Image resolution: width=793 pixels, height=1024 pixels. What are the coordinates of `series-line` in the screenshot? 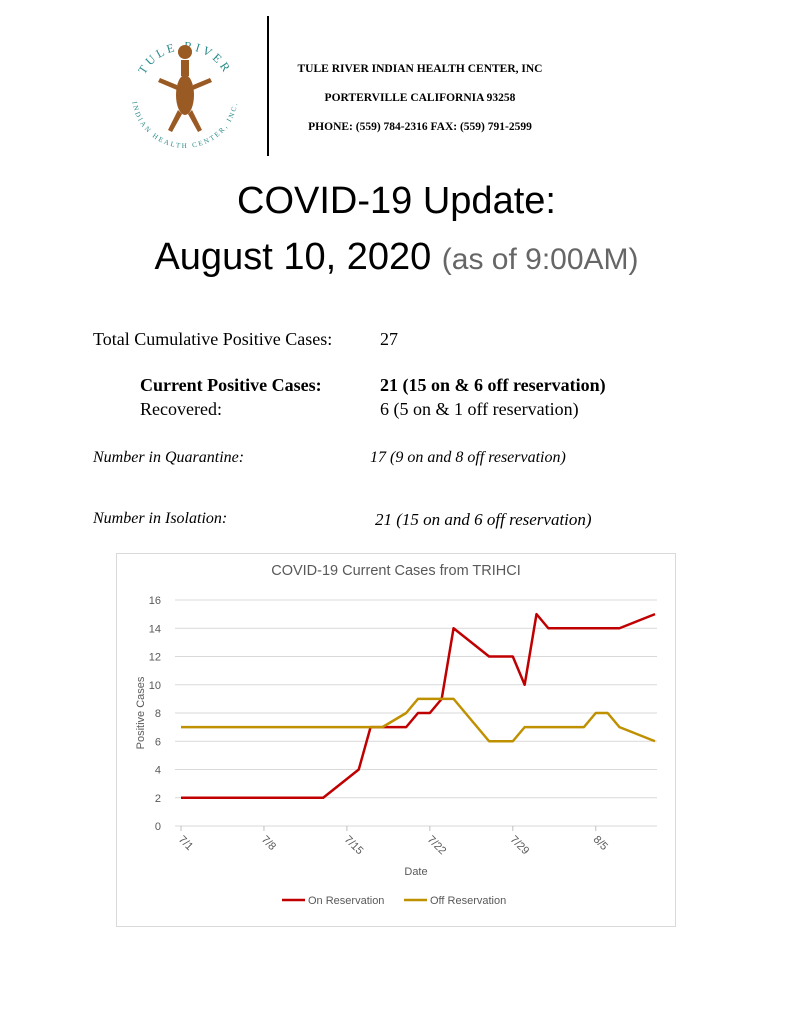 It's located at (418, 720).